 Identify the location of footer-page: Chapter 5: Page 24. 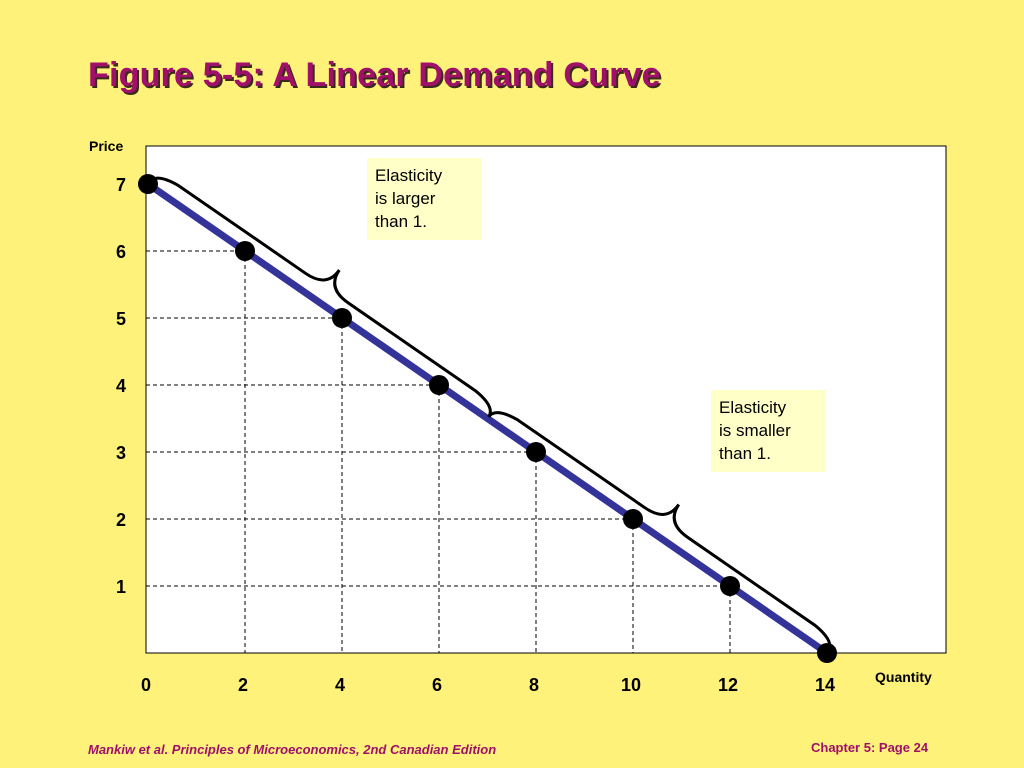
(870, 747).